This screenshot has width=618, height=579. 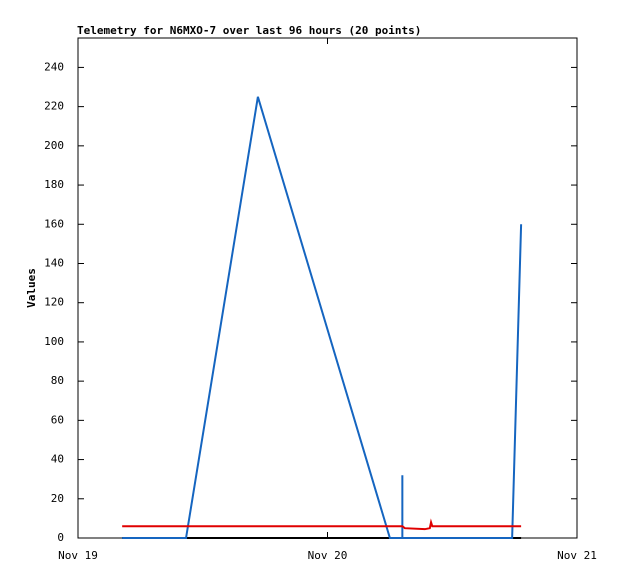 I want to click on y-tick-label: 180, so click(x=54, y=184).